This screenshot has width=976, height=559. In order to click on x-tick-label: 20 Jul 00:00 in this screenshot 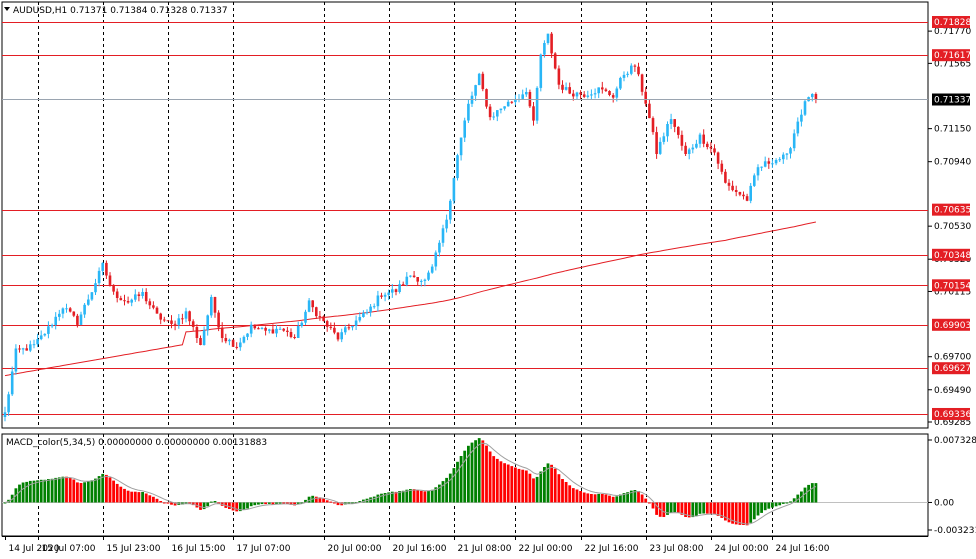, I will do `click(355, 549)`.